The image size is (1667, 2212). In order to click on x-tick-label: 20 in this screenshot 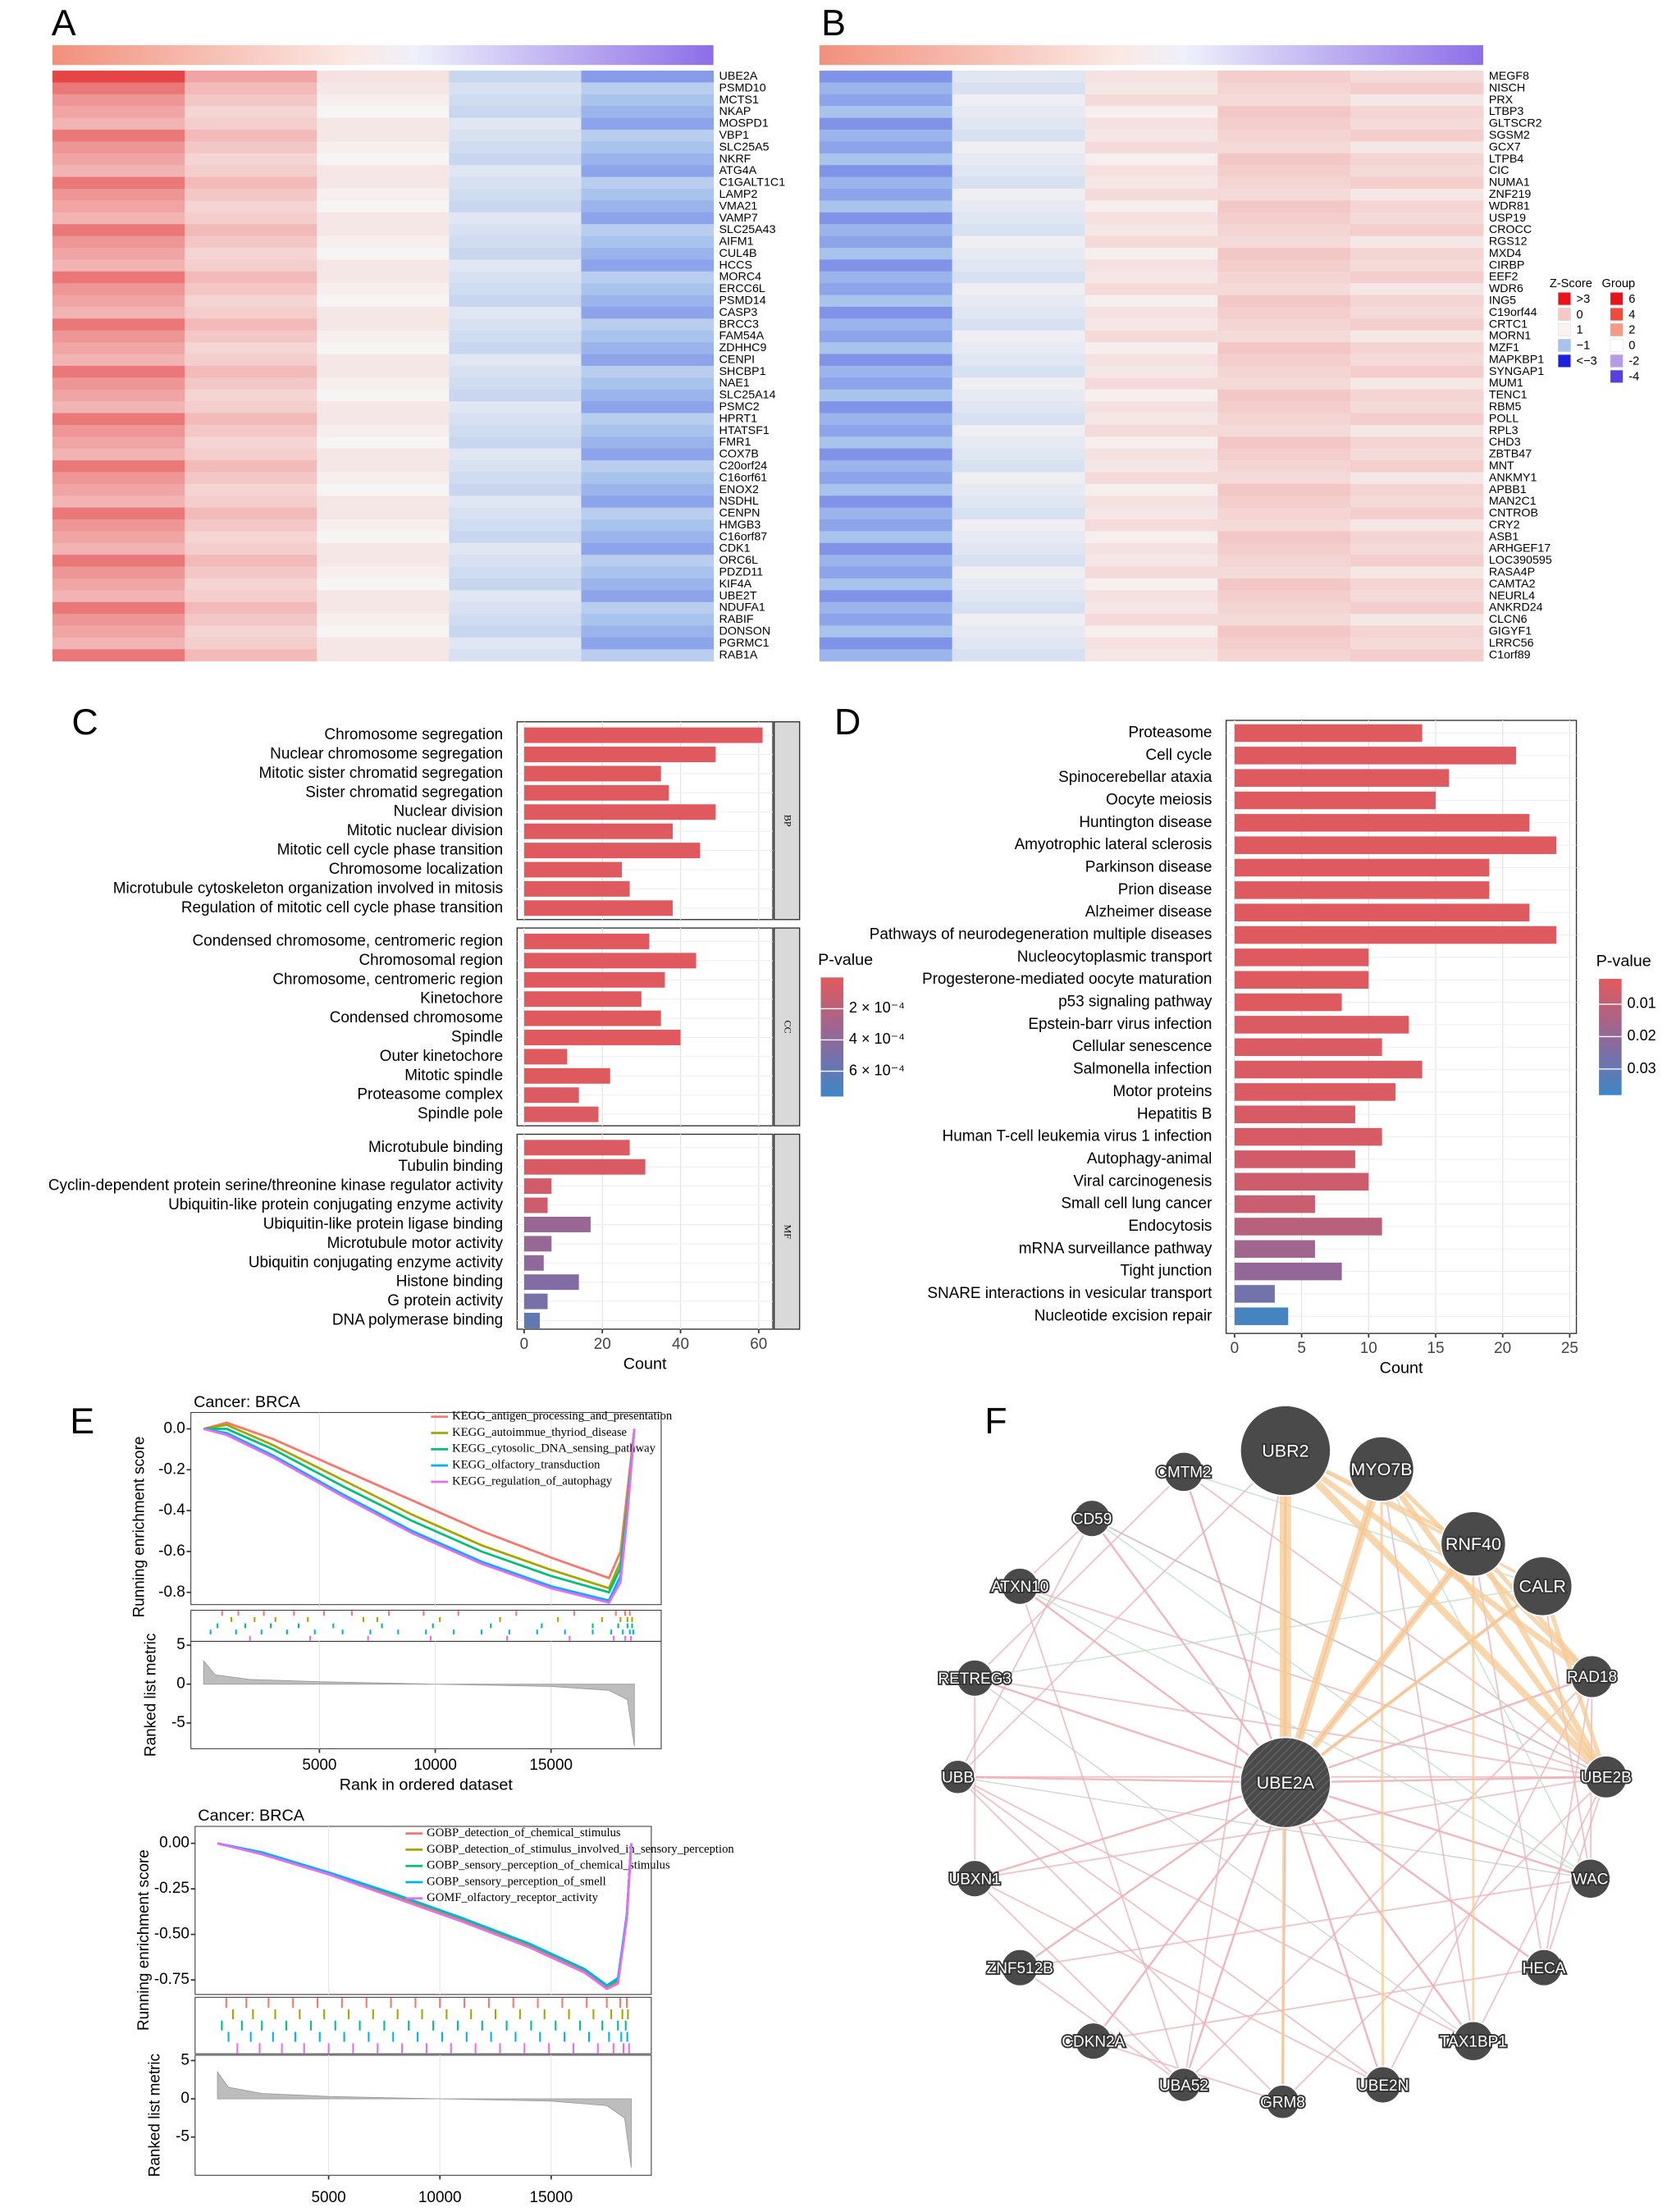, I will do `click(602, 1344)`.